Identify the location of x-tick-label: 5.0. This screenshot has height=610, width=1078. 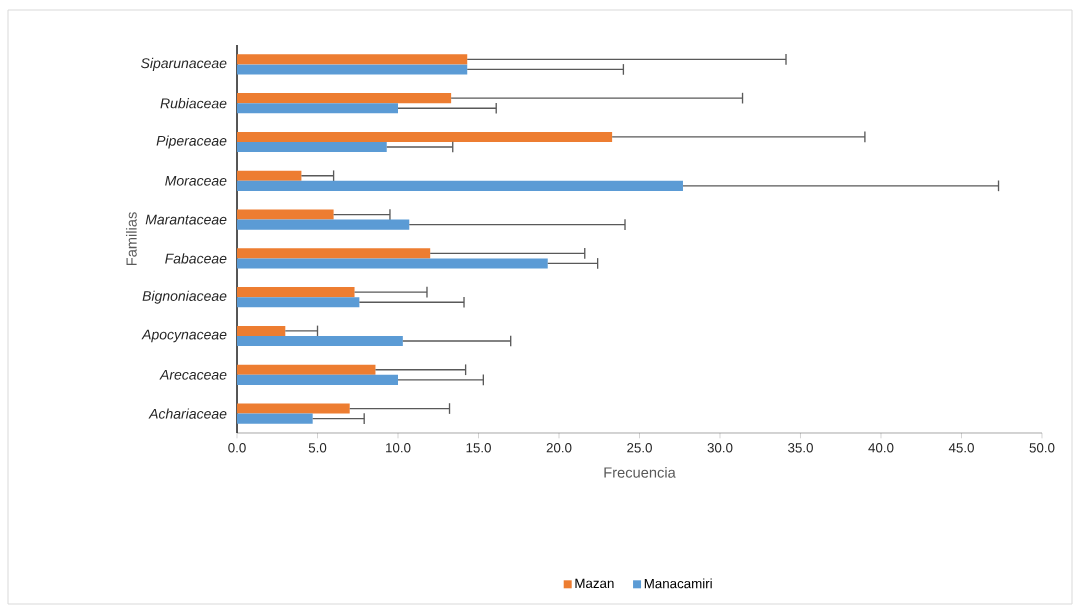
(317, 448).